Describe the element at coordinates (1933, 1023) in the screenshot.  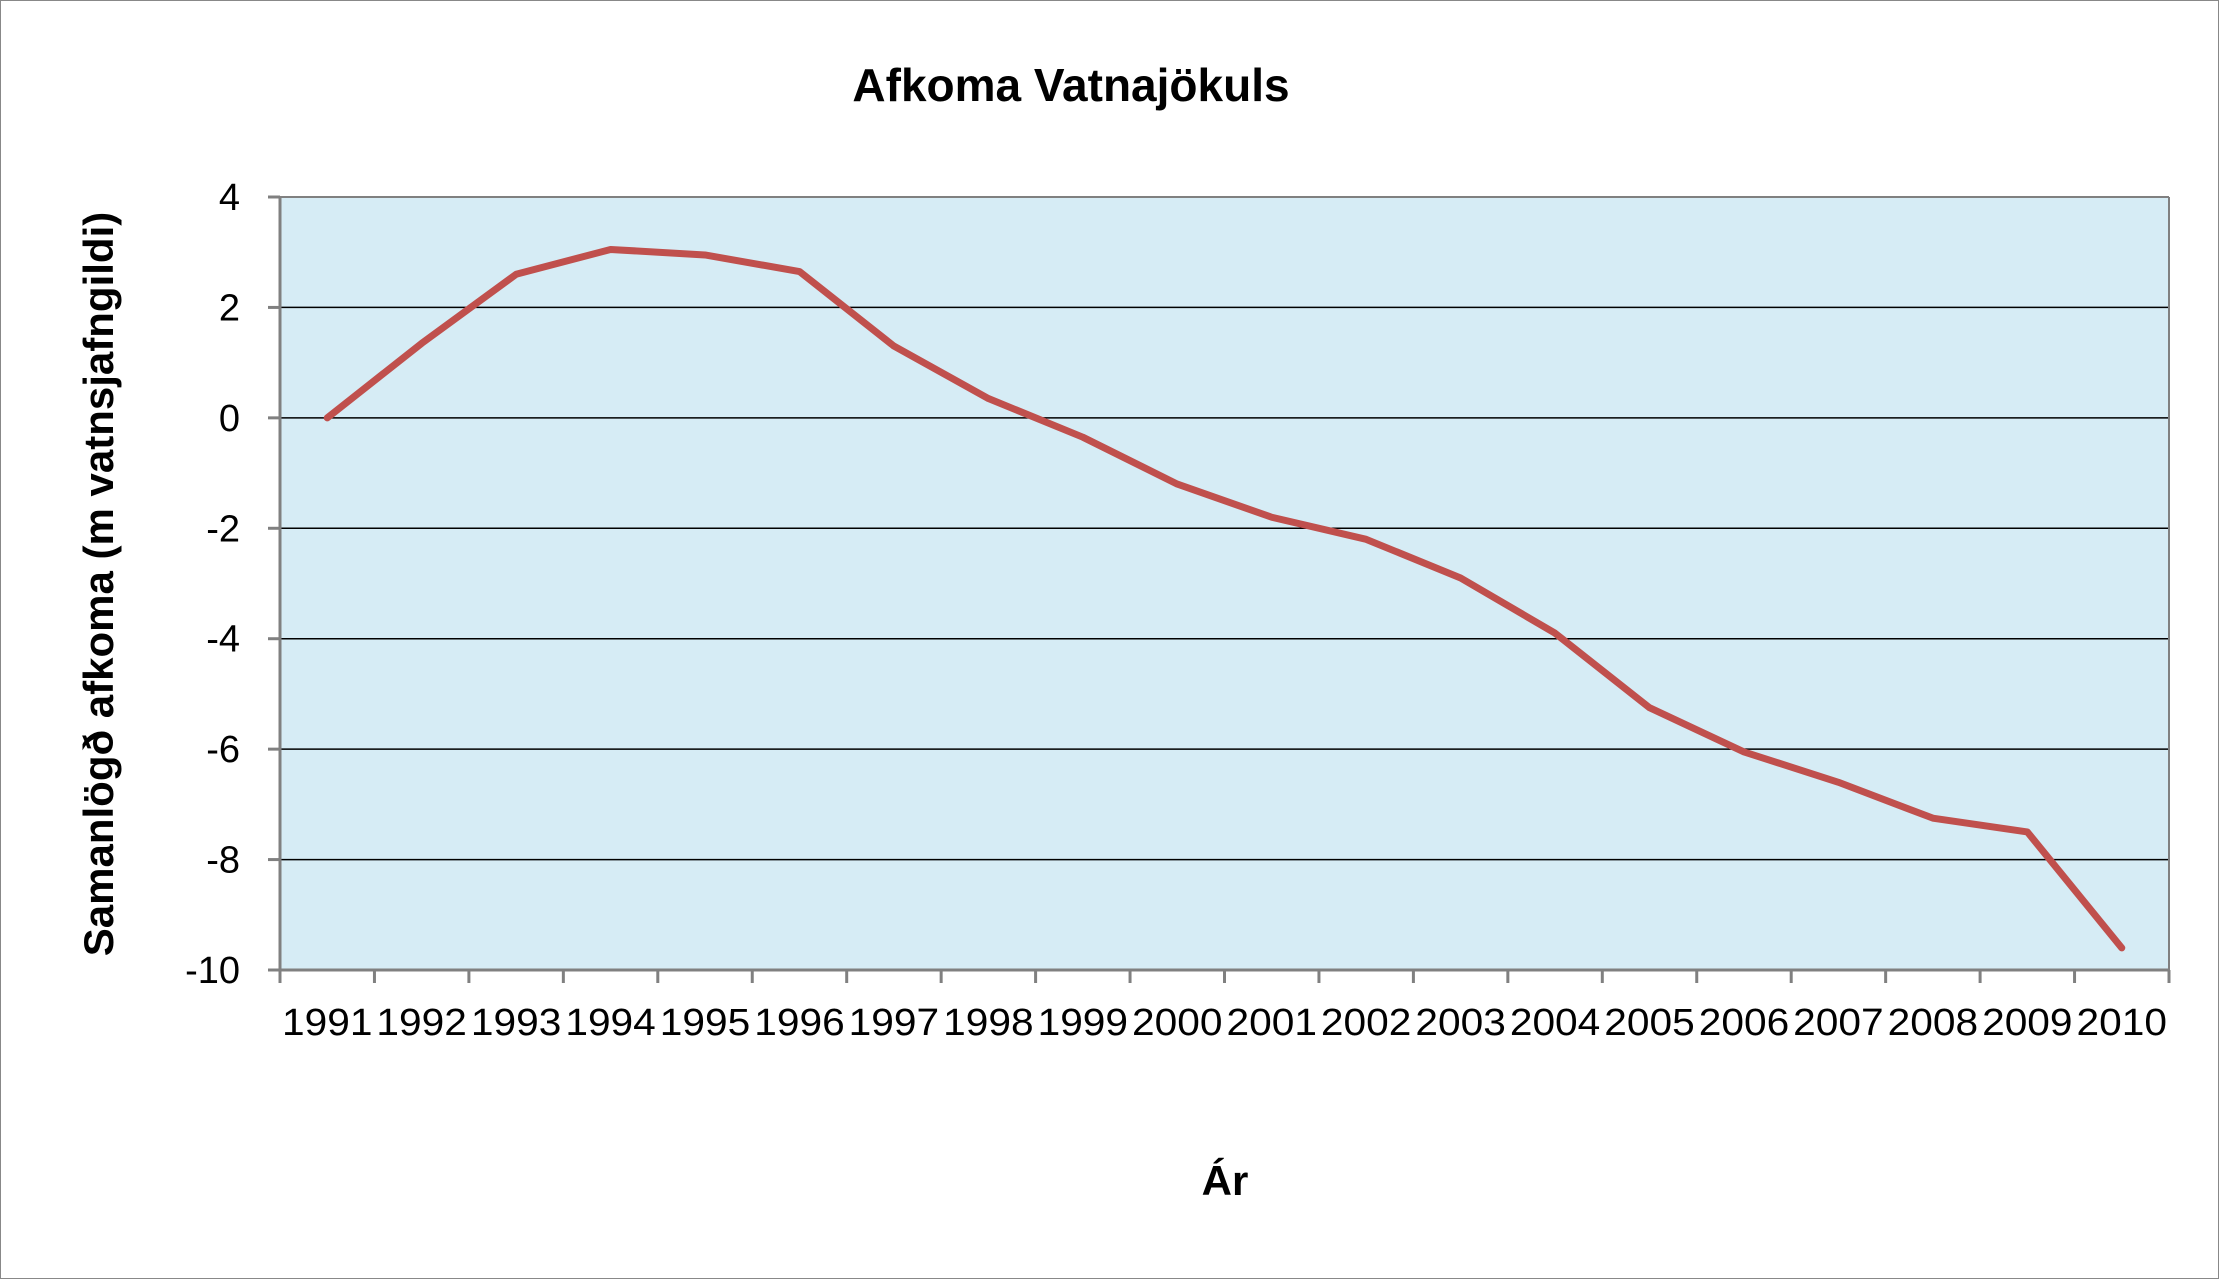
I see `x-tick-label: 2008` at that location.